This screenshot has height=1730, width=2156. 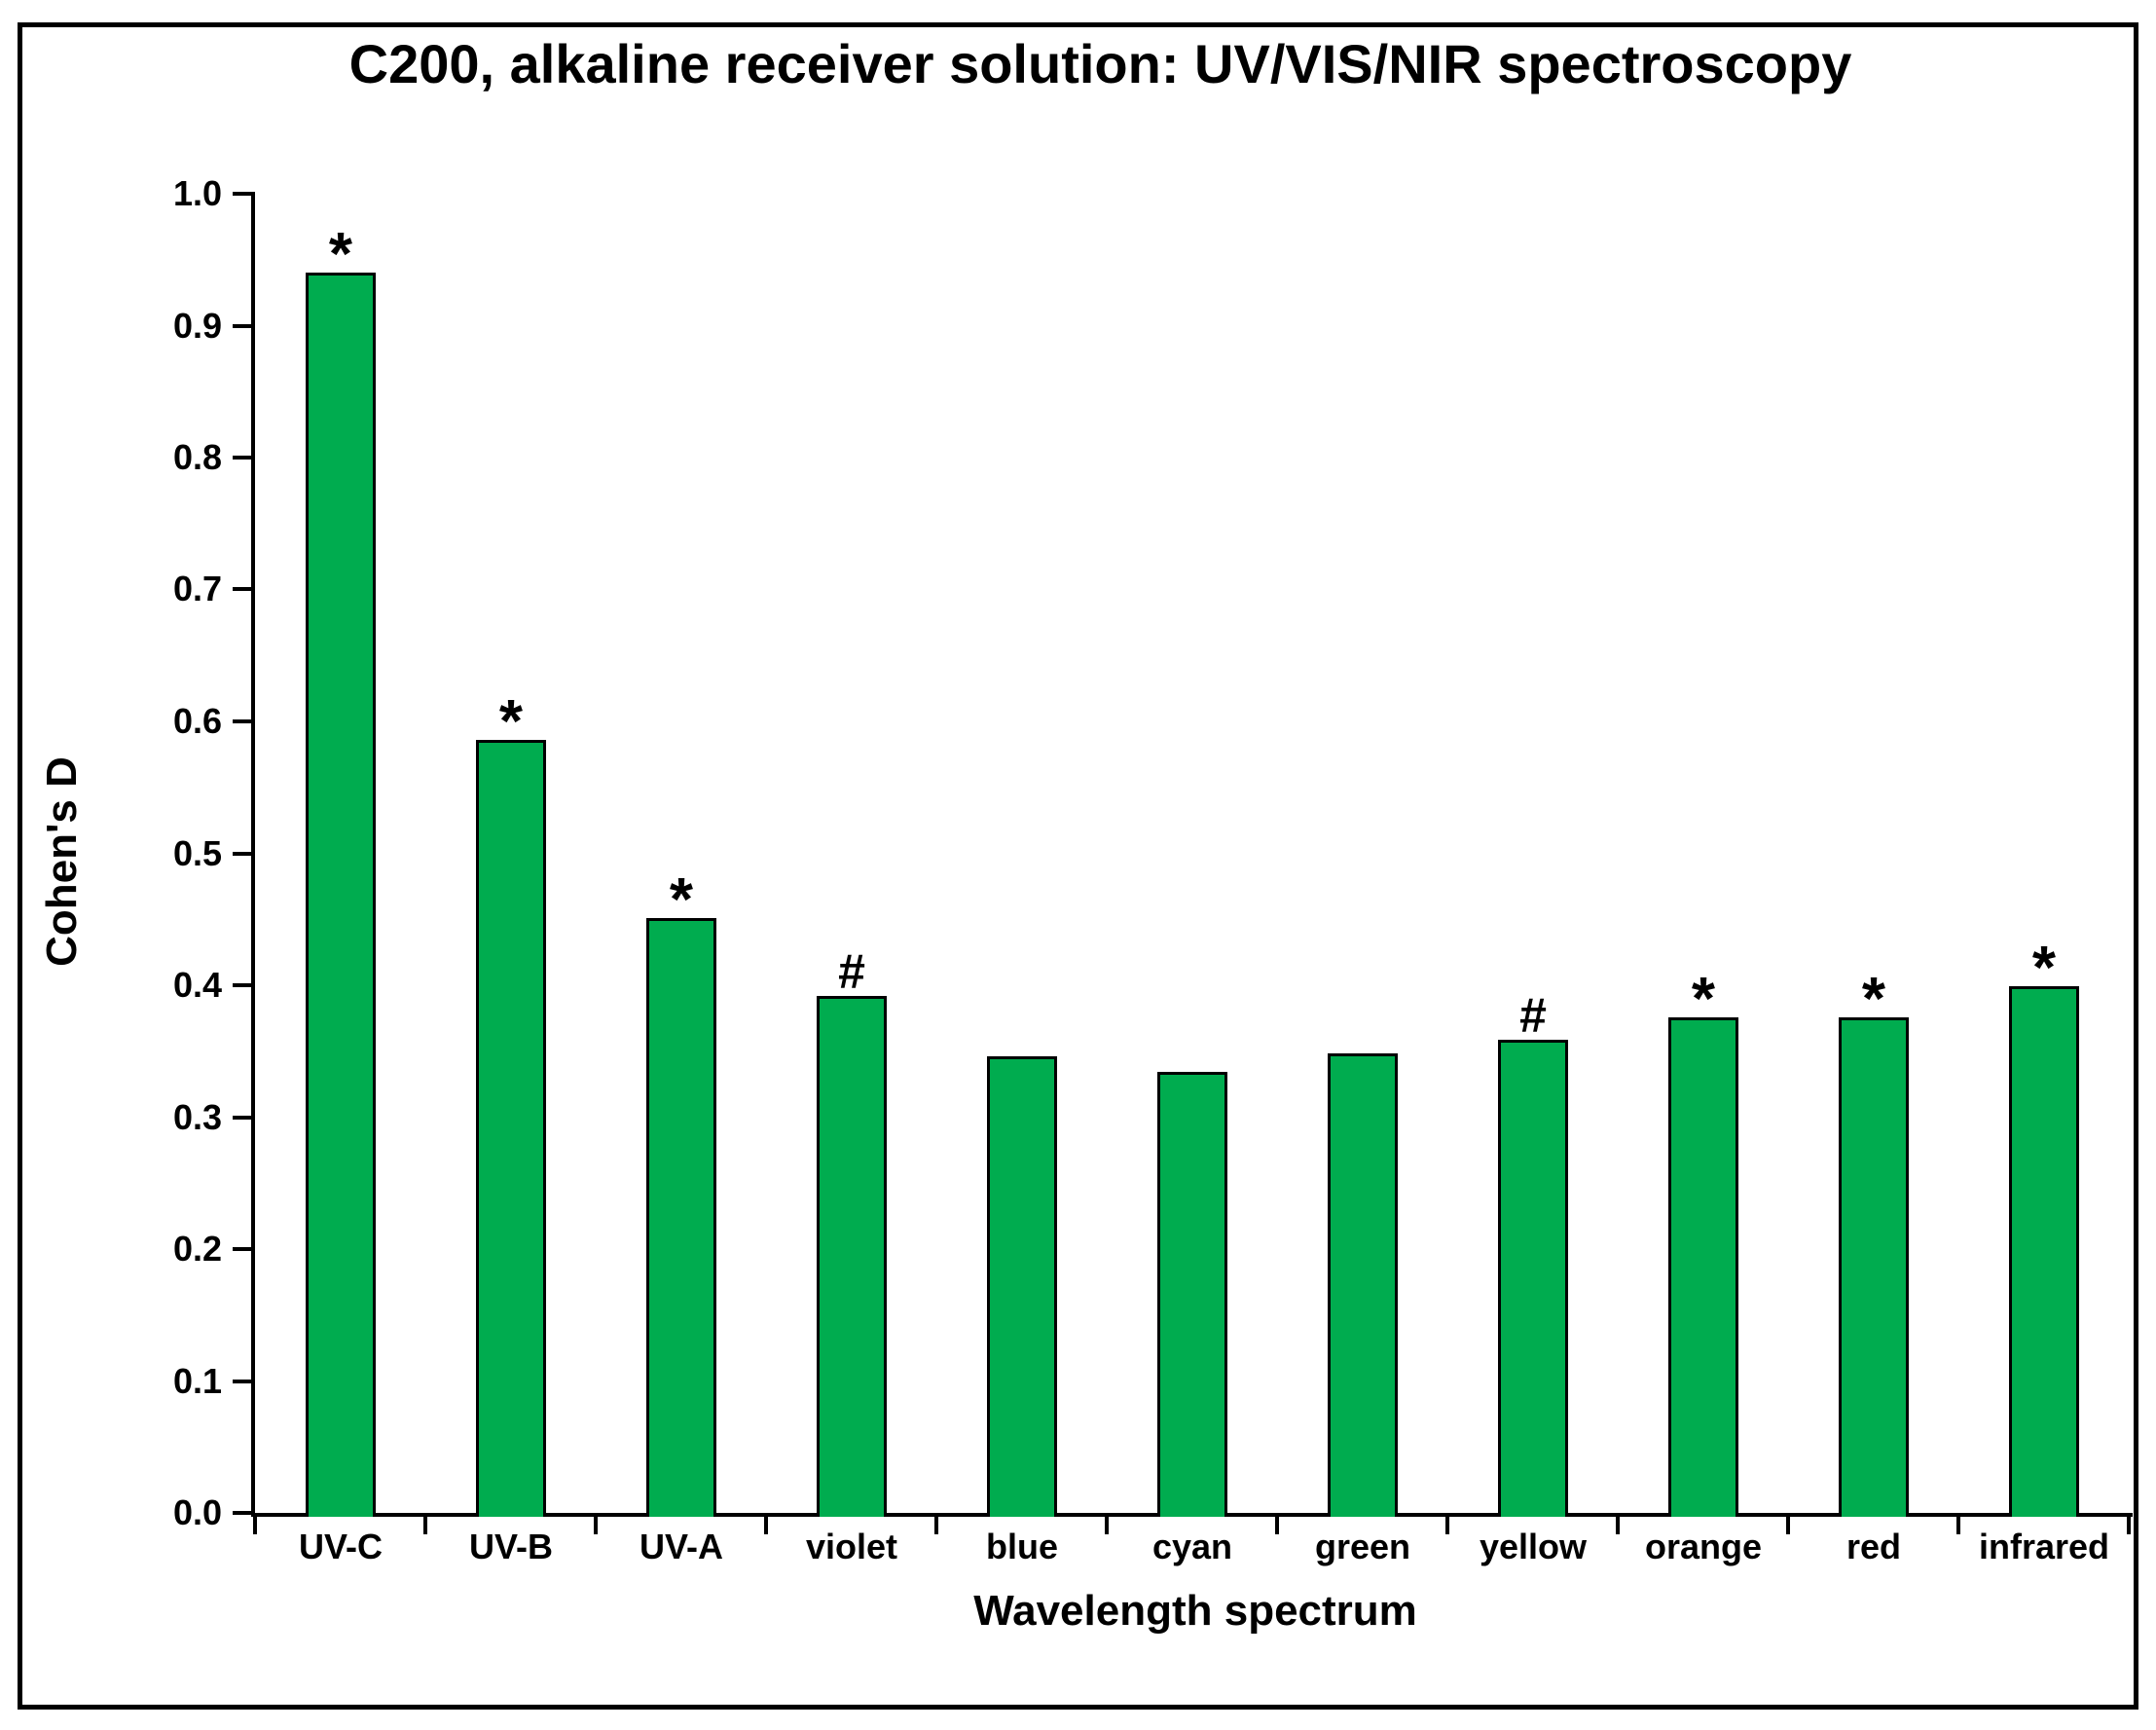 What do you see at coordinates (681, 1546) in the screenshot?
I see `x-tick-label: UV-A` at bounding box center [681, 1546].